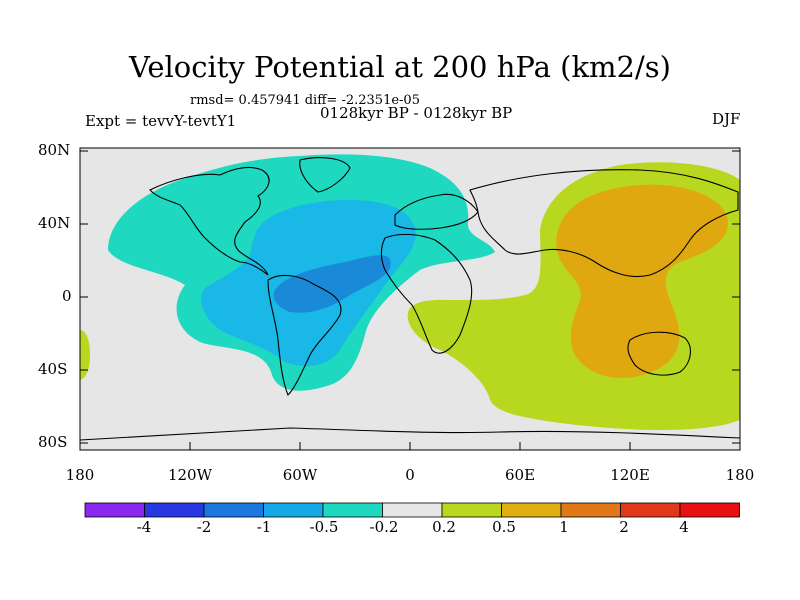  What do you see at coordinates (53, 369) in the screenshot?
I see `y-tick-40S: 40S` at bounding box center [53, 369].